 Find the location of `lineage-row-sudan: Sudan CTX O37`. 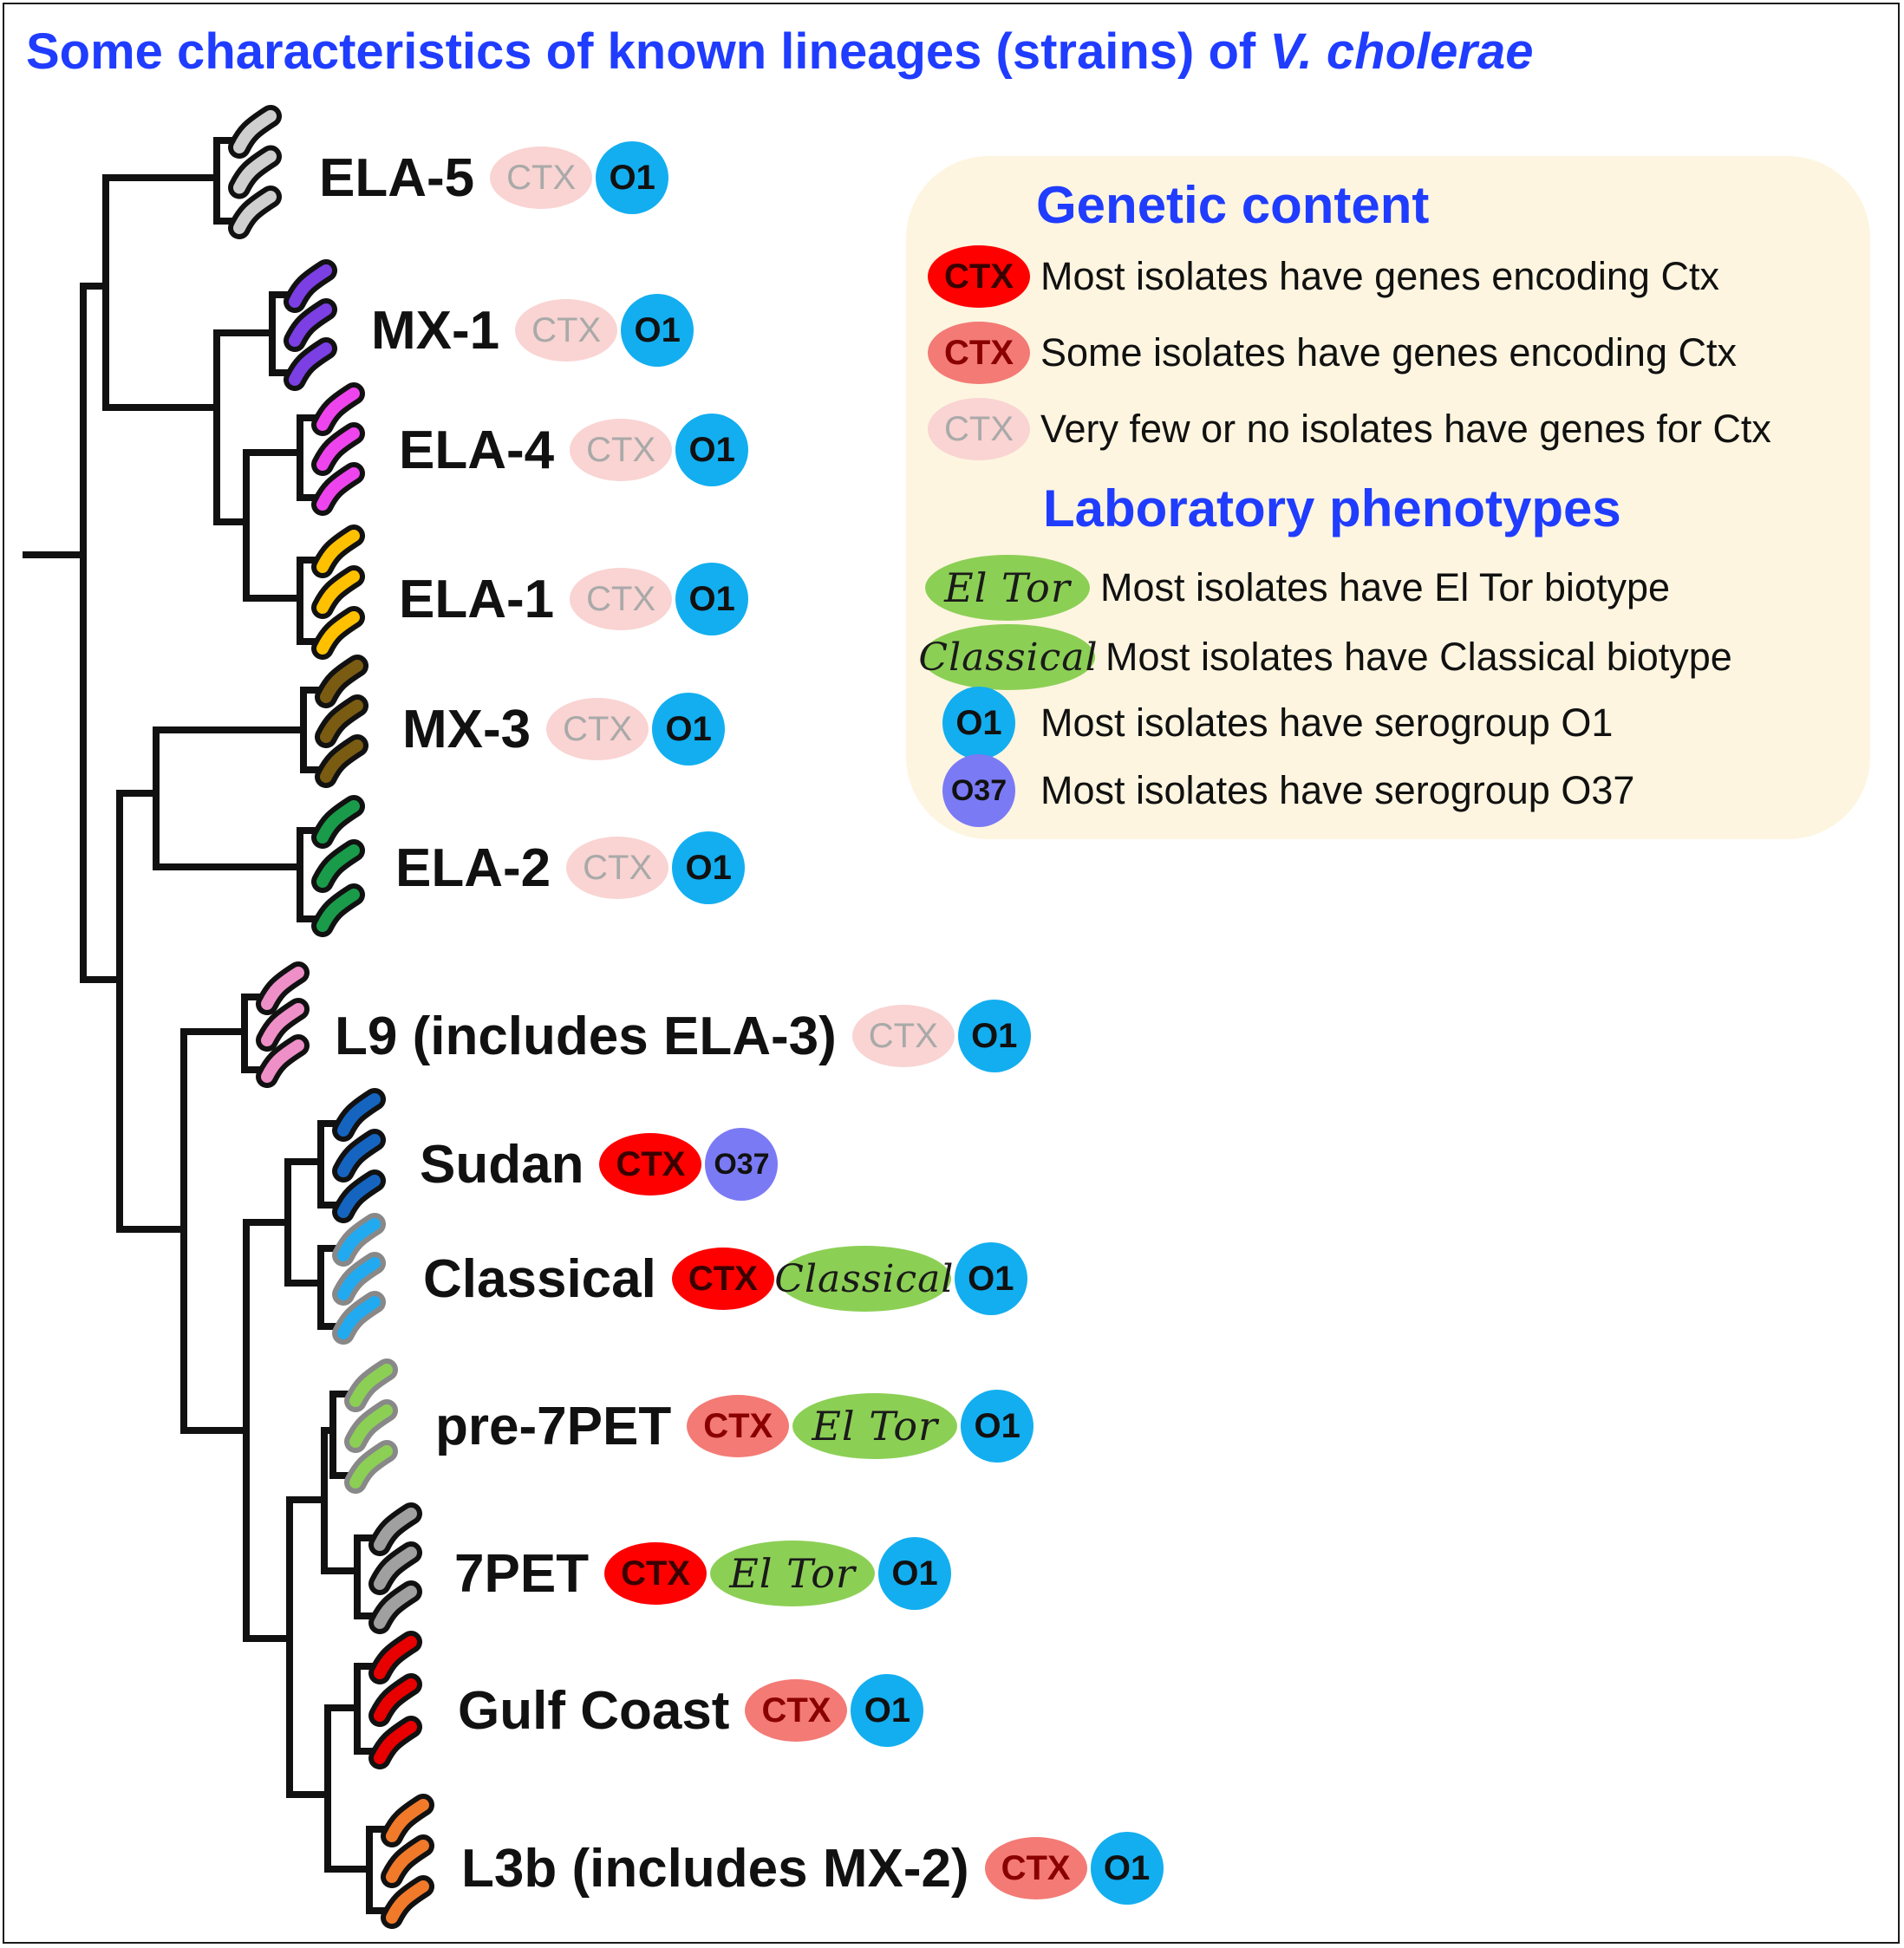

lineage-row-sudan: Sudan CTX O37 is located at coordinates (599, 1164).